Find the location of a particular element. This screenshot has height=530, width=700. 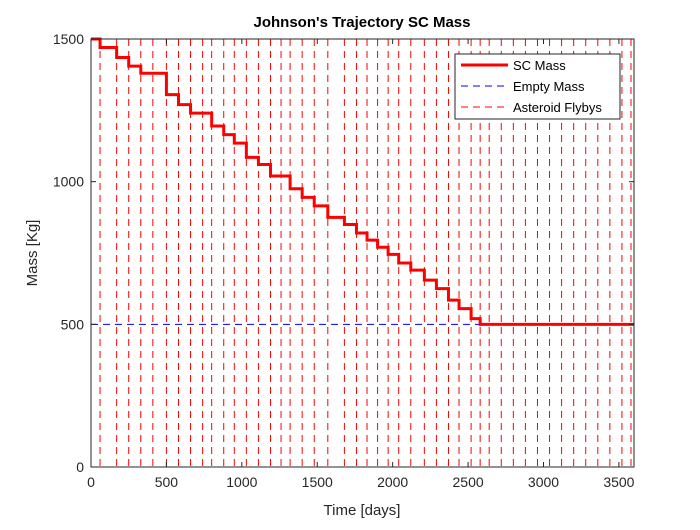

y-tick-label-2: 1000 is located at coordinates (68, 182).